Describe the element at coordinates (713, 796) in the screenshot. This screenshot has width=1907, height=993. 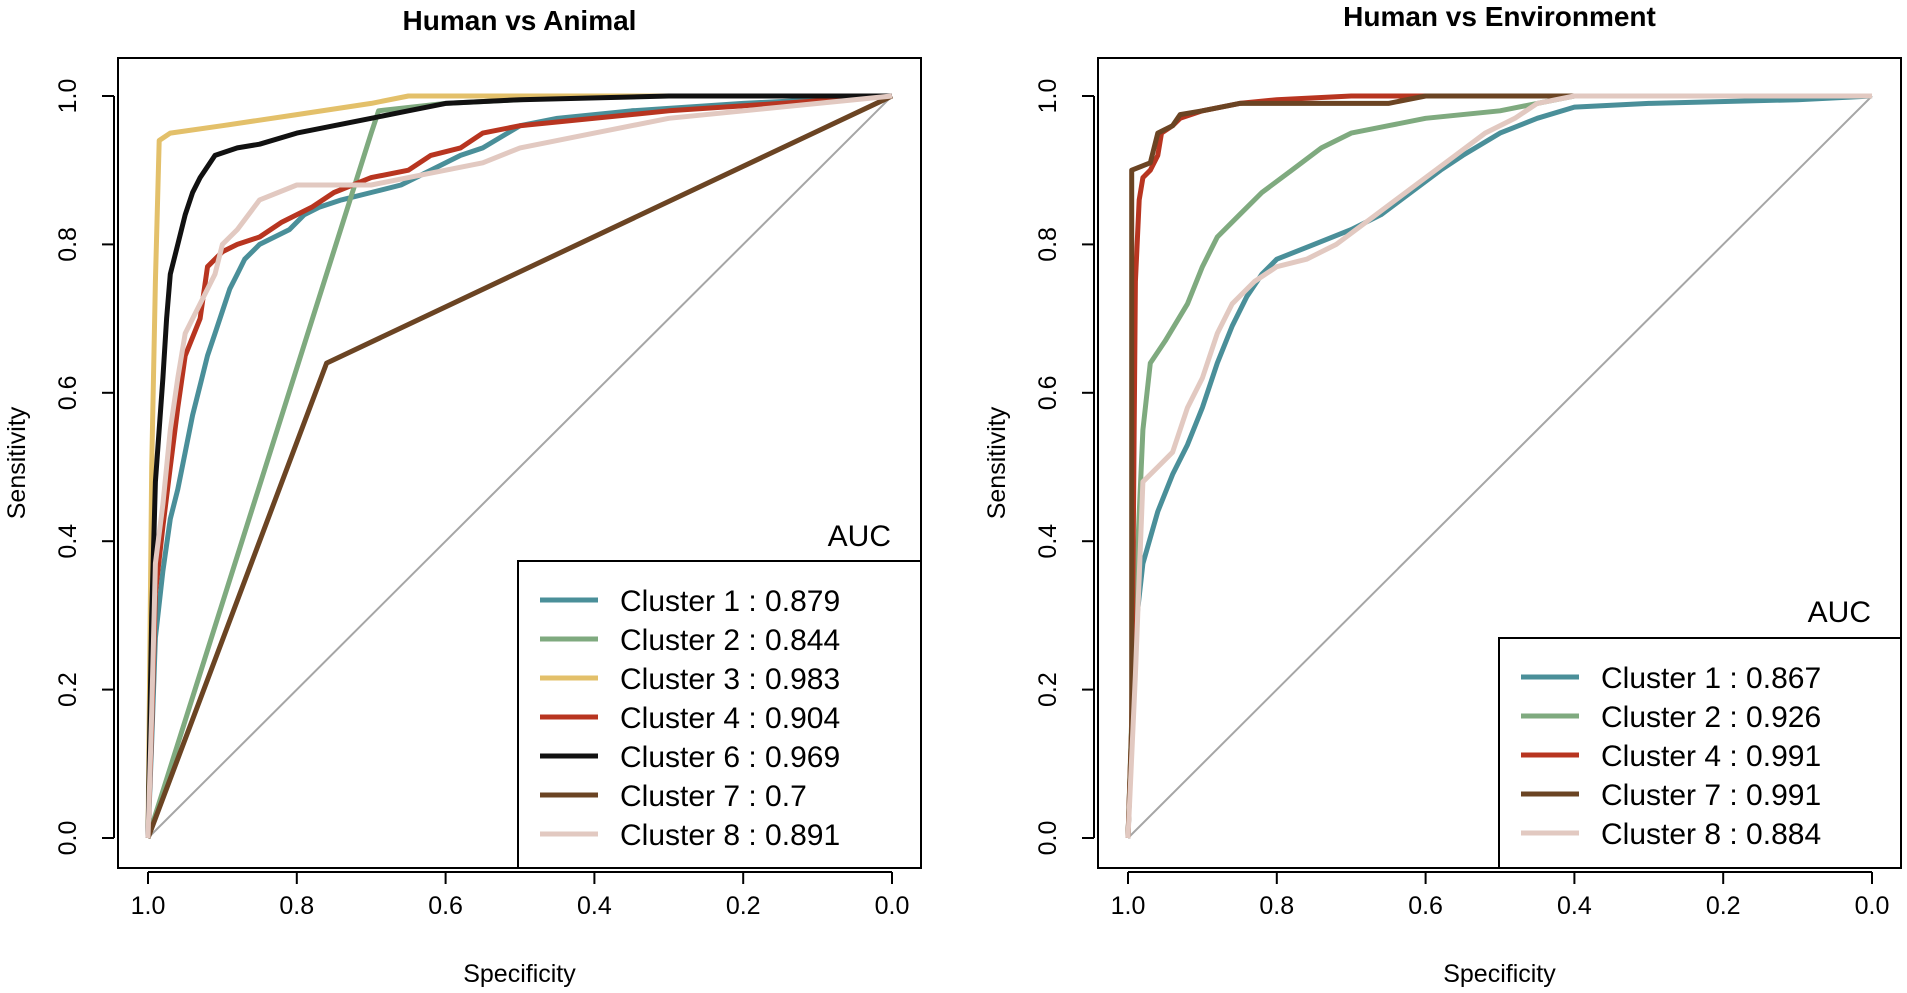
I see `legend-entry: Cluster 7 : 0.7` at that location.